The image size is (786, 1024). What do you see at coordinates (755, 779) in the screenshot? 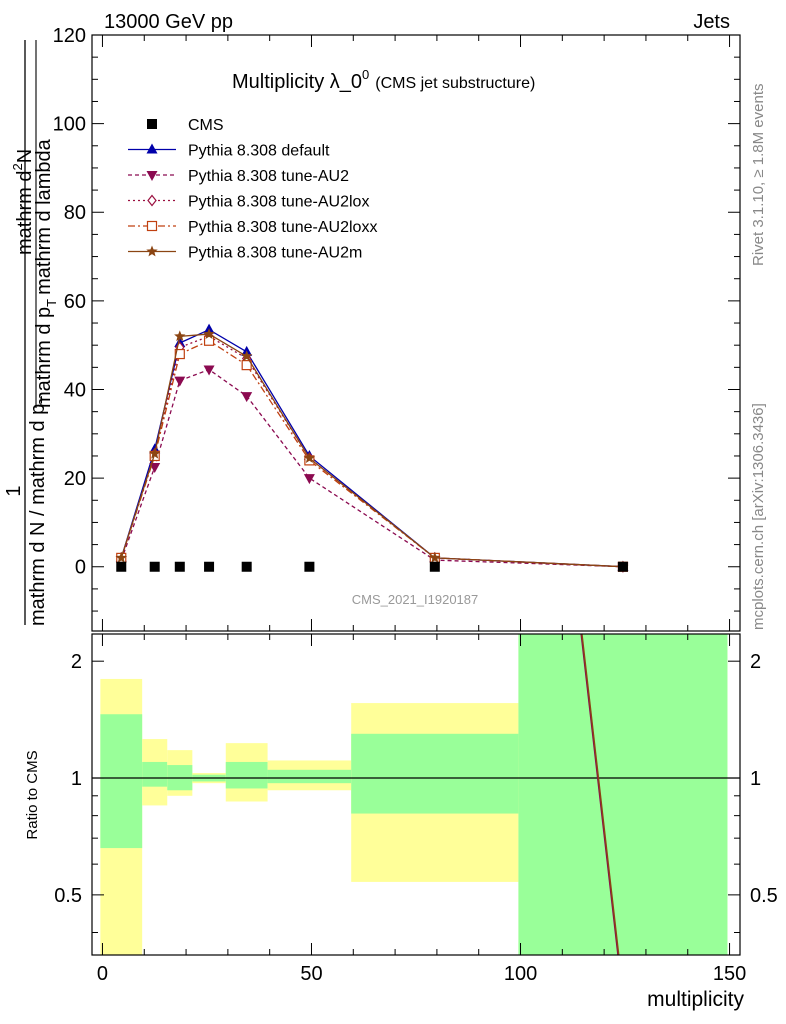
I see `ratio-ytick-label-right: 1` at bounding box center [755, 779].